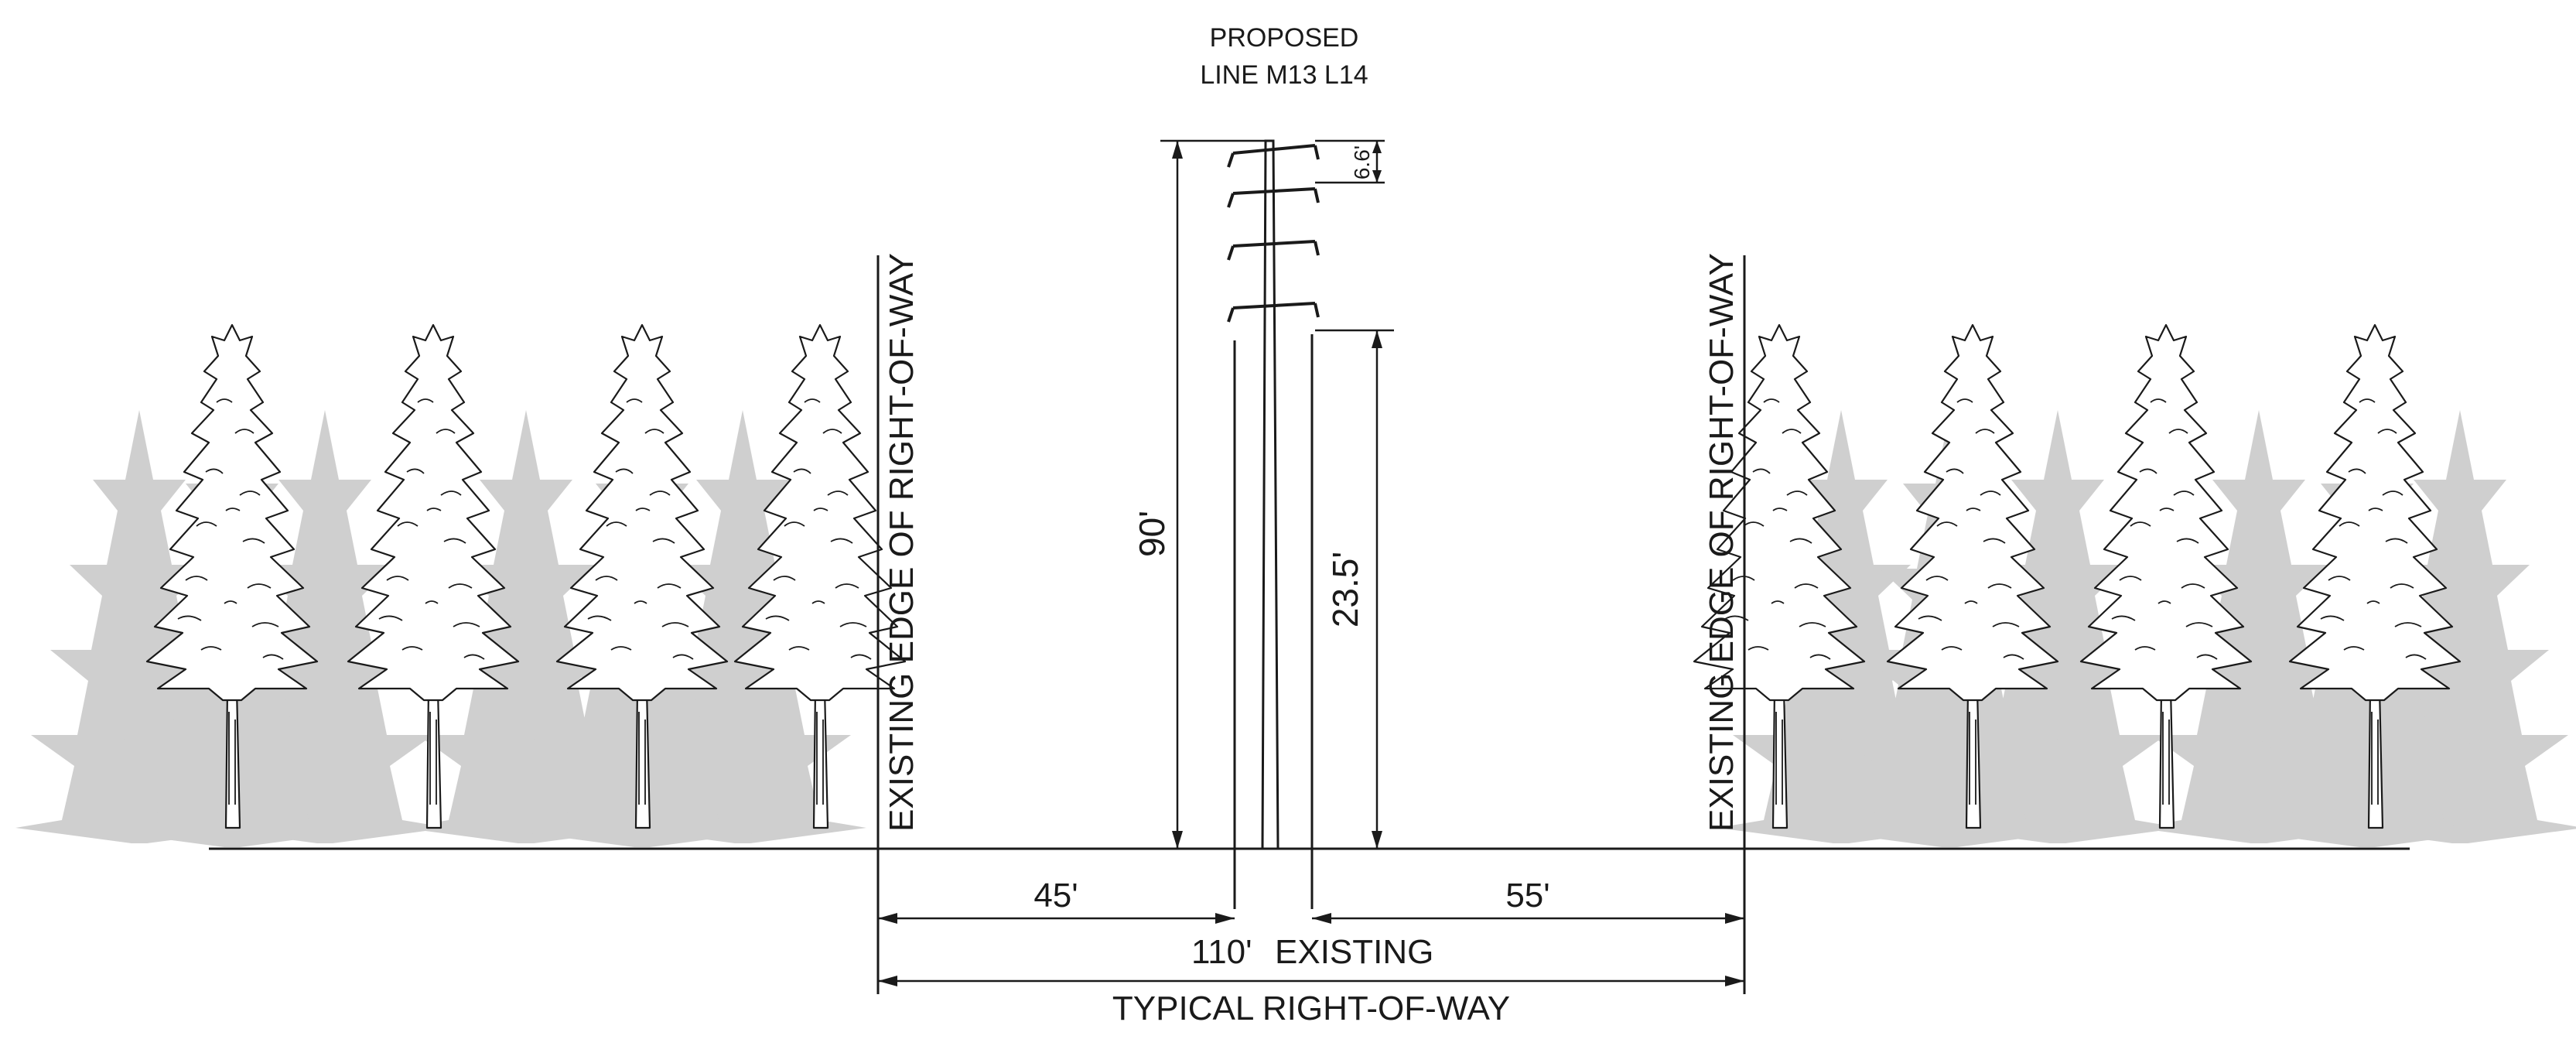 The height and width of the screenshot is (1046, 2576). I want to click on offset-left-label: 45', so click(1055, 896).